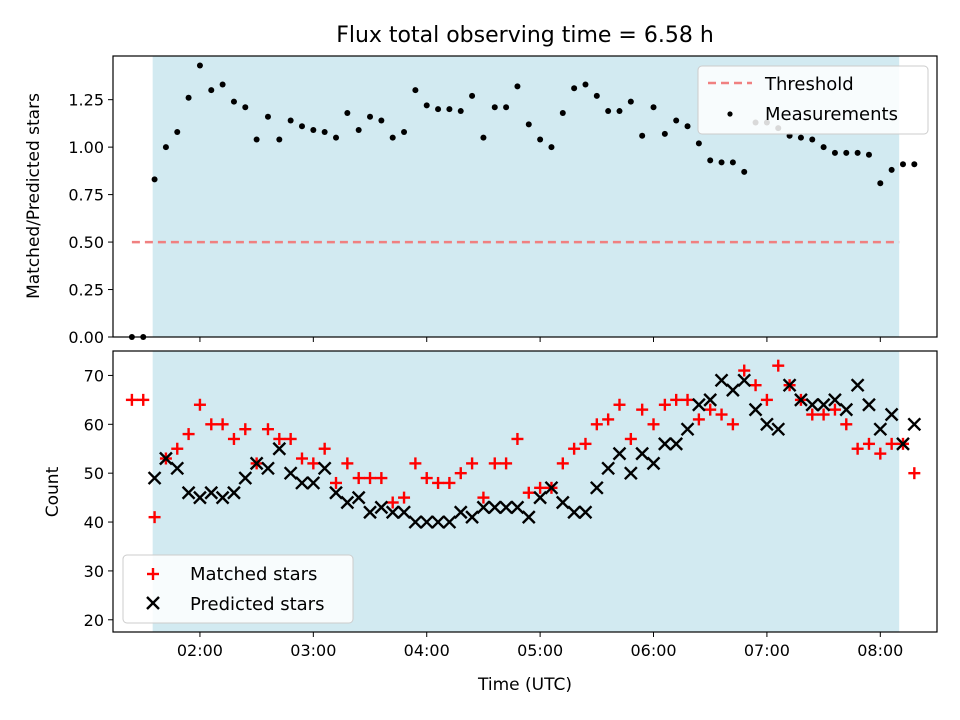 The height and width of the screenshot is (720, 960). I want to click on top-y-axis-label: Matched/Predicted stars, so click(34, 196).